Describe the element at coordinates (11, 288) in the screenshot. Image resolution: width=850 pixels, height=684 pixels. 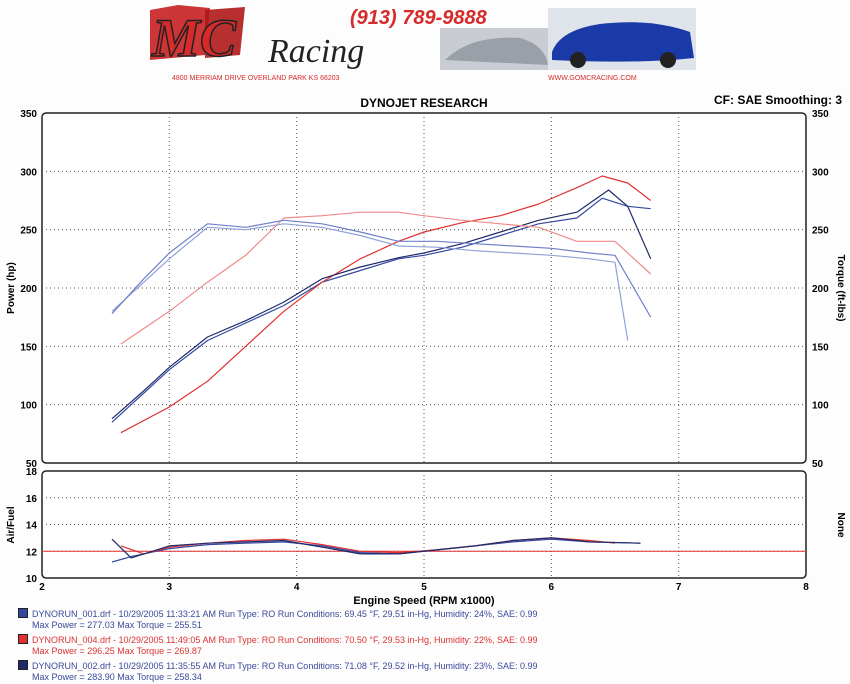
I see `y-axis-label-power: Power (hp)` at that location.